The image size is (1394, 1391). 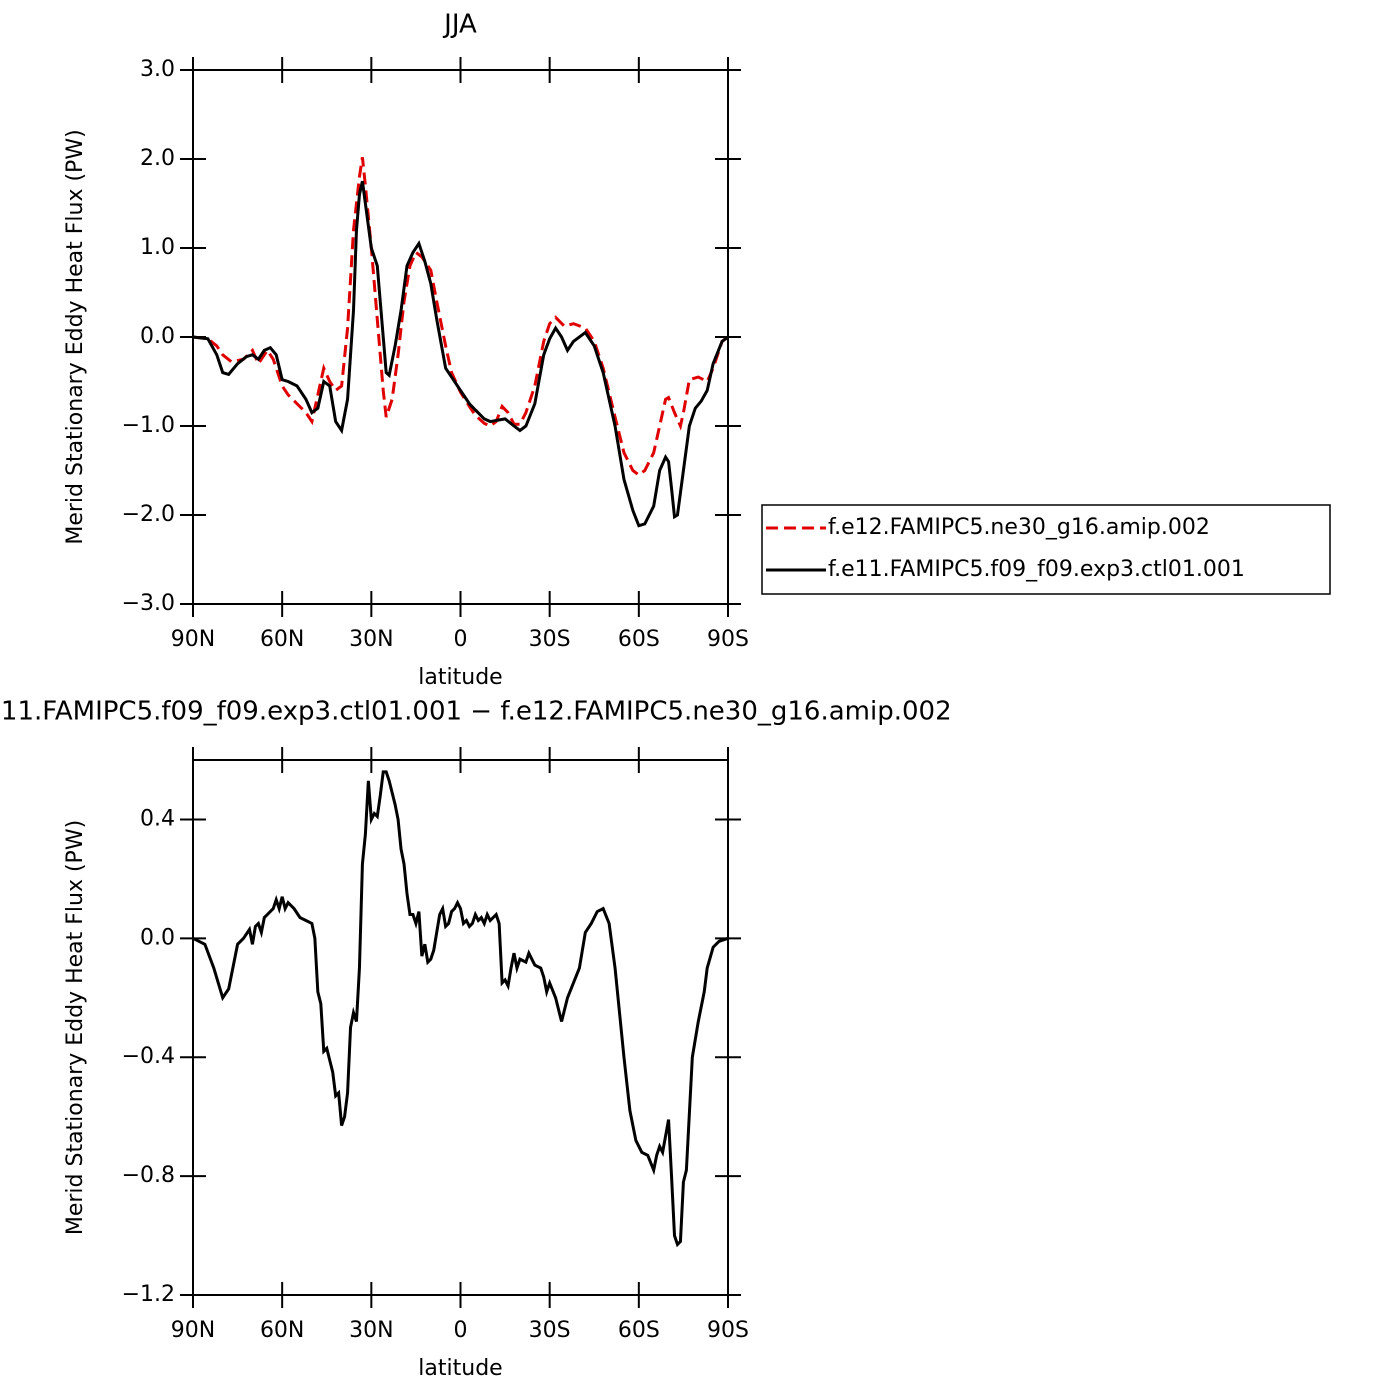 I want to click on legend-label: f.e12.FAMIPC5.ne30_g16.amip.002, so click(x=1019, y=527).